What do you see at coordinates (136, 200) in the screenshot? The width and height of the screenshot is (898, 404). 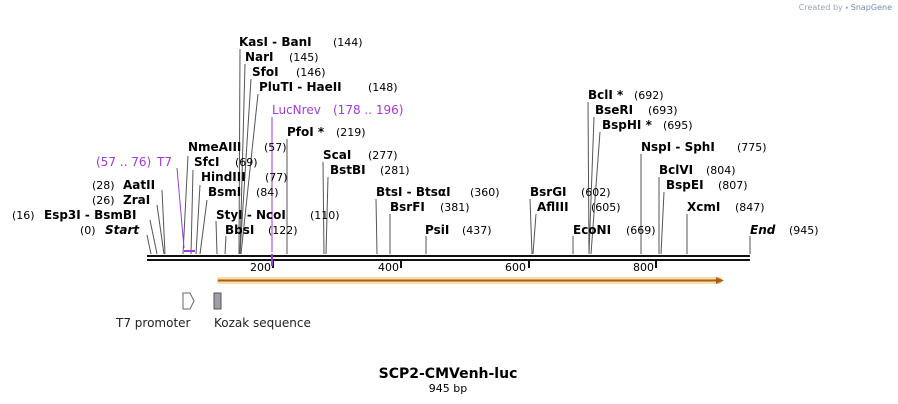 I see `site-zrai: ZraI` at bounding box center [136, 200].